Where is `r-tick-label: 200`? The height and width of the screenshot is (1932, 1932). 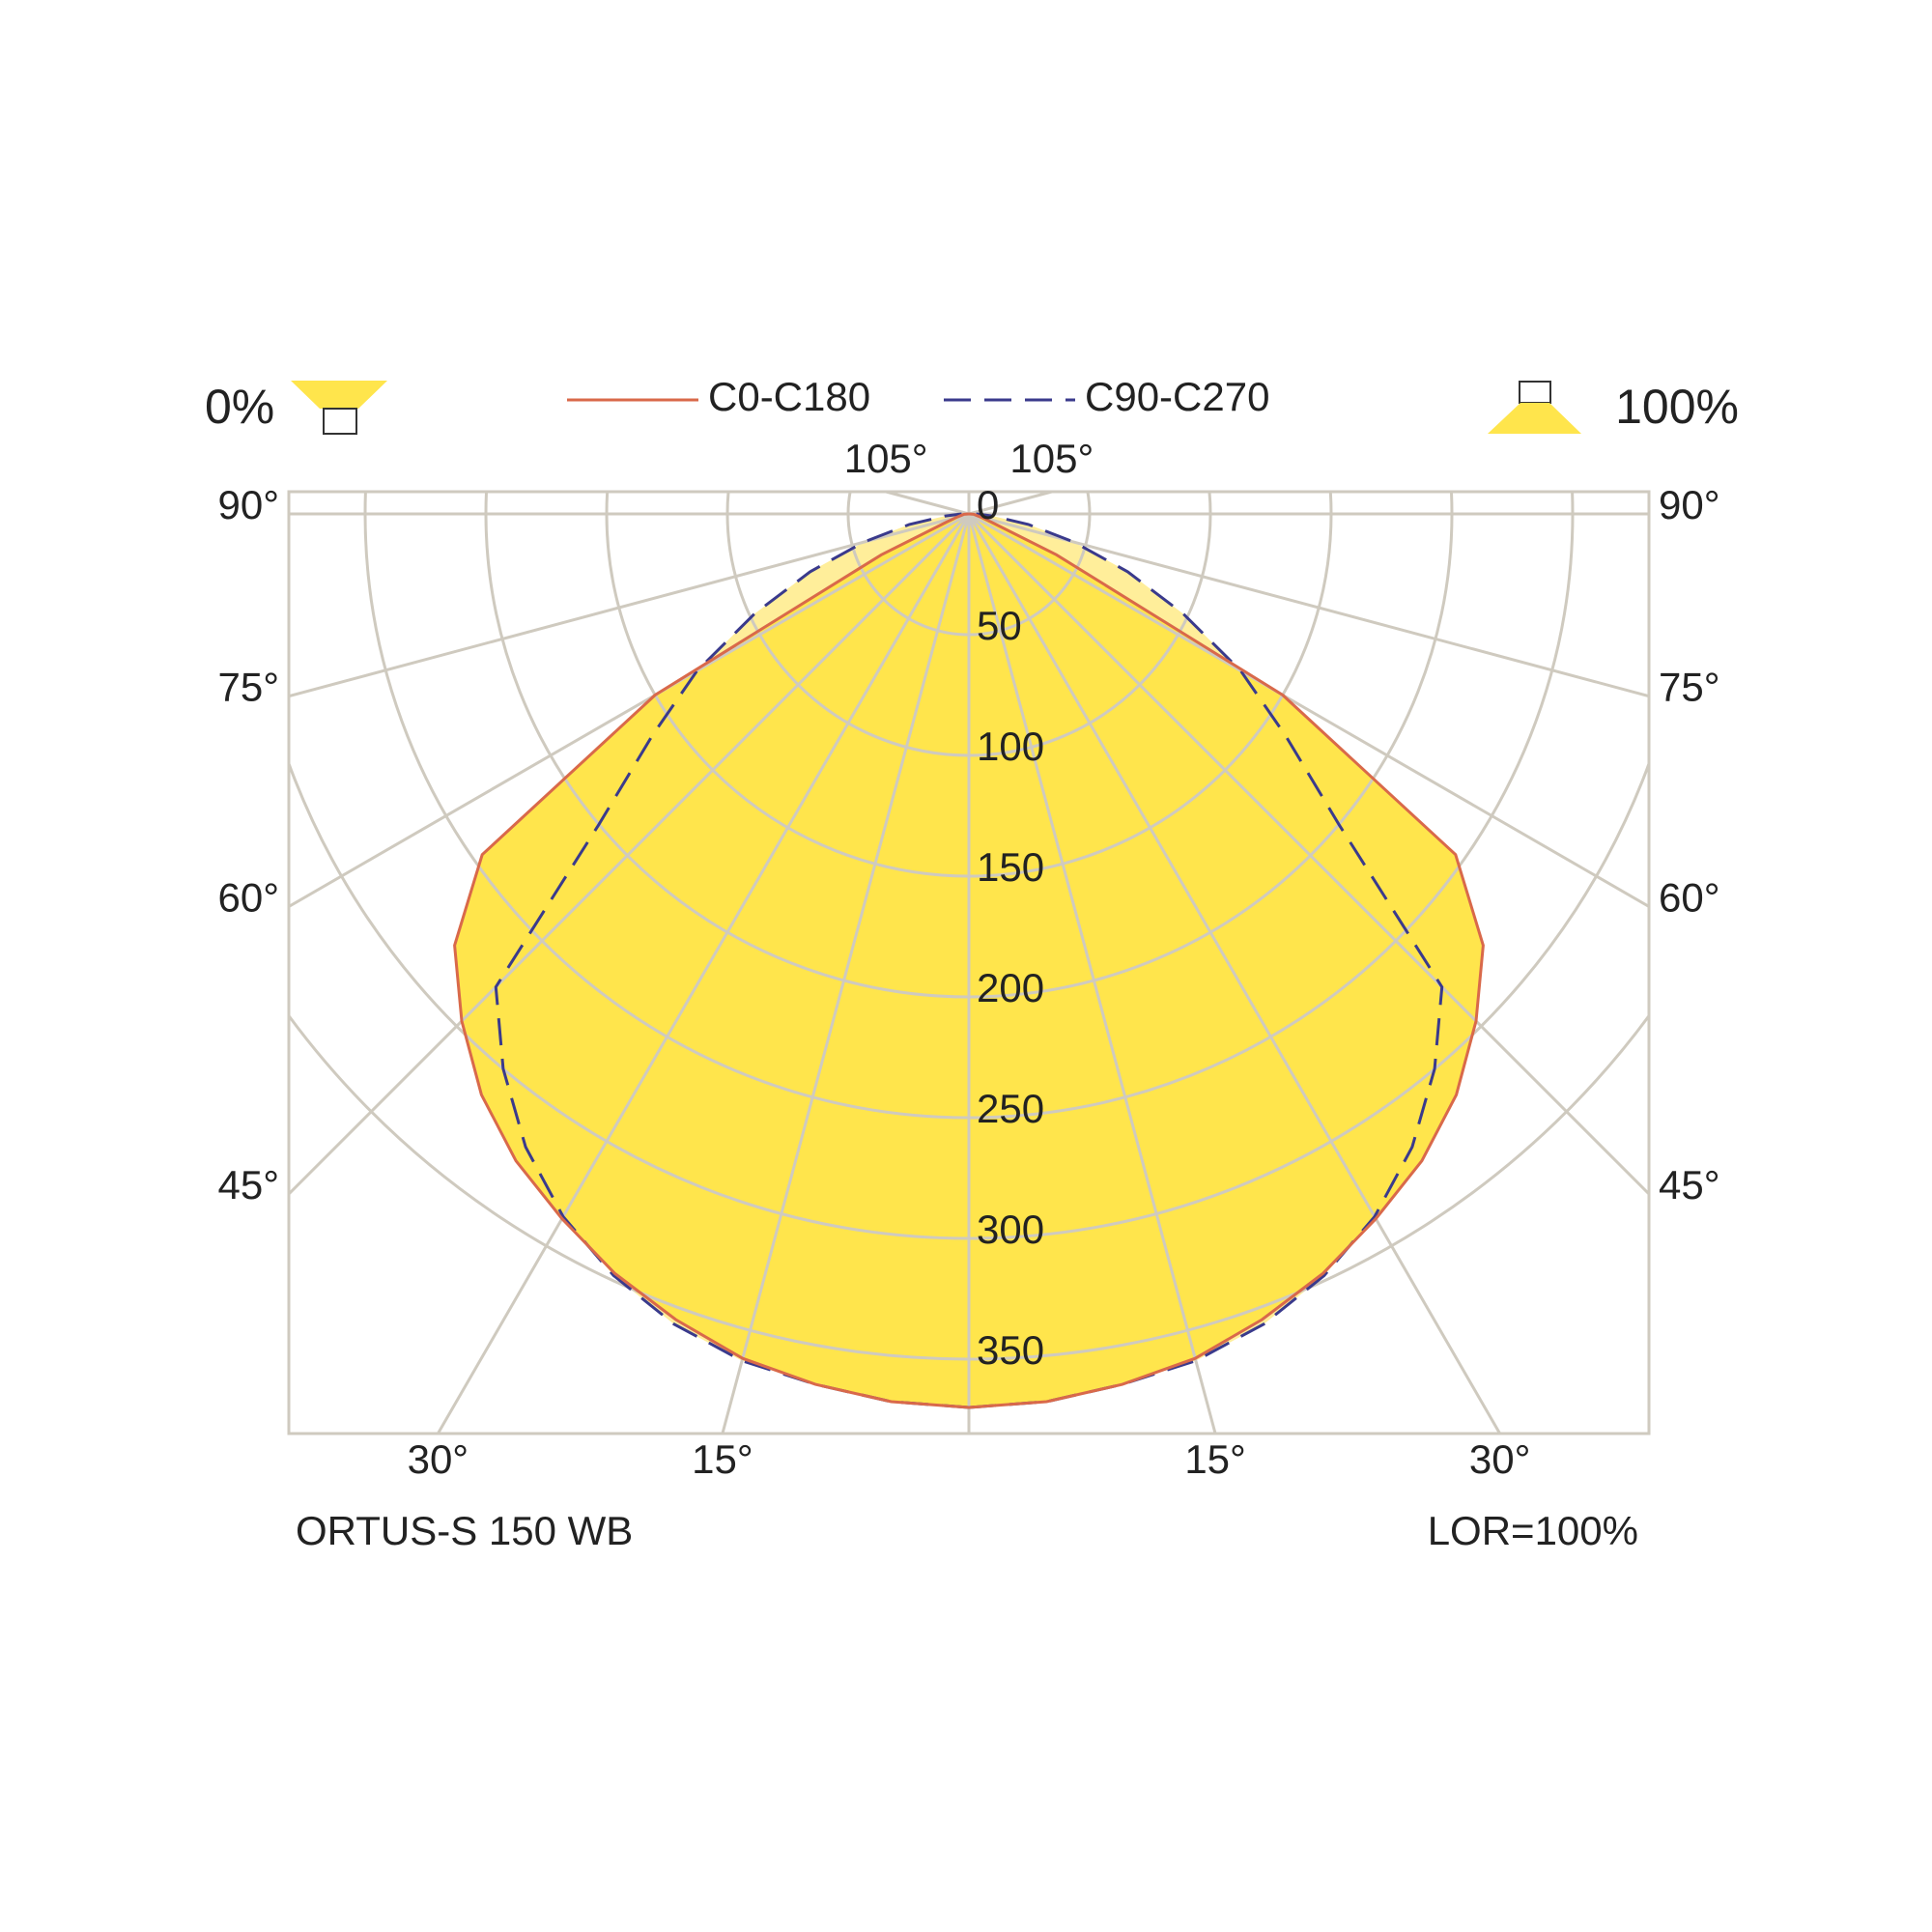
r-tick-label: 200 is located at coordinates (1011, 987).